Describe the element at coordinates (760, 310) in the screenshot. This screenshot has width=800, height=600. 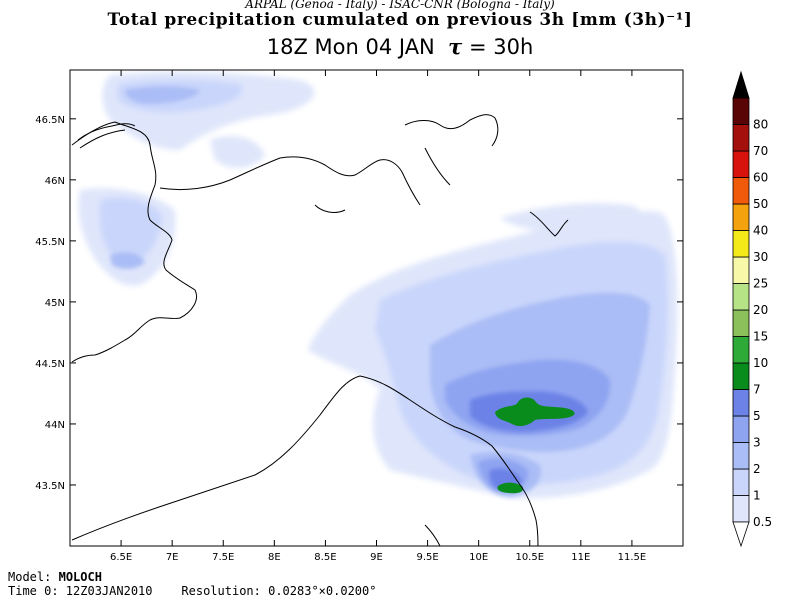
I see `colorbar-level-label: 20` at that location.